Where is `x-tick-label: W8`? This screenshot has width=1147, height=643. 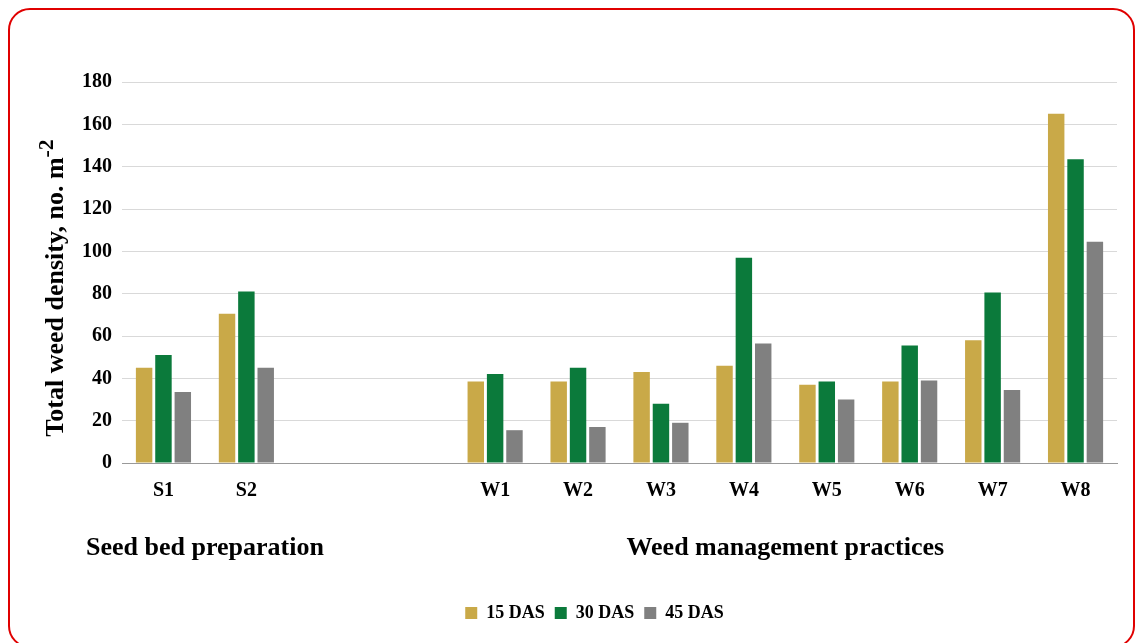 x-tick-label: W8 is located at coordinates (1075, 489).